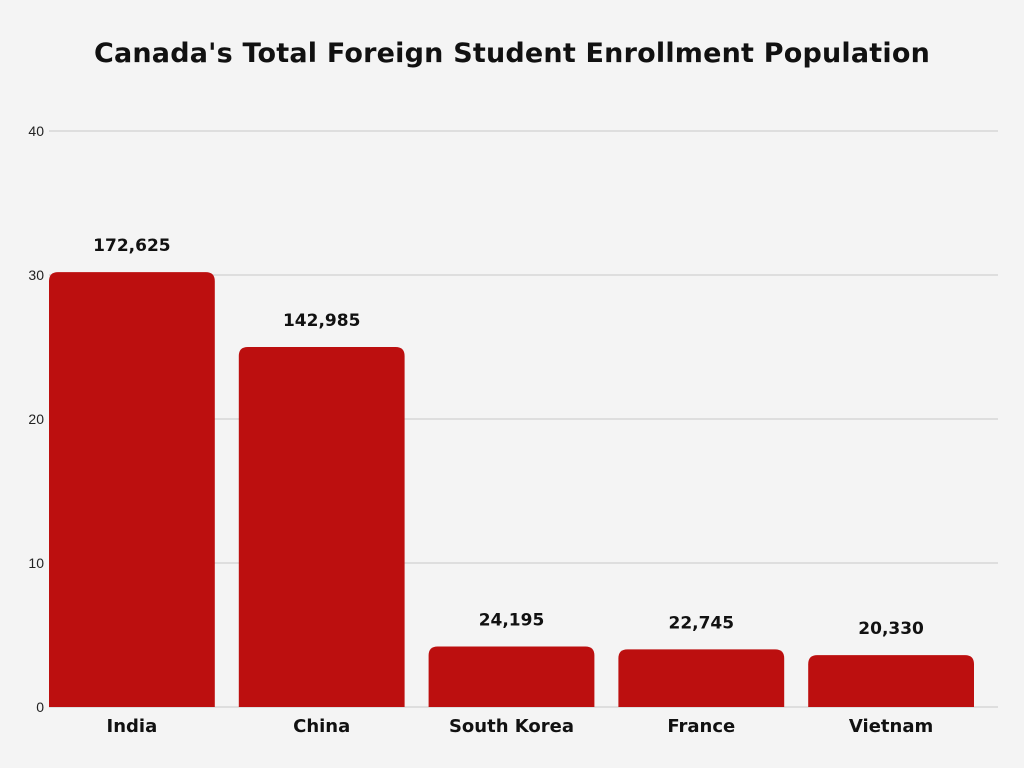 The image size is (1024, 768). I want to click on bar-india, so click(132, 489).